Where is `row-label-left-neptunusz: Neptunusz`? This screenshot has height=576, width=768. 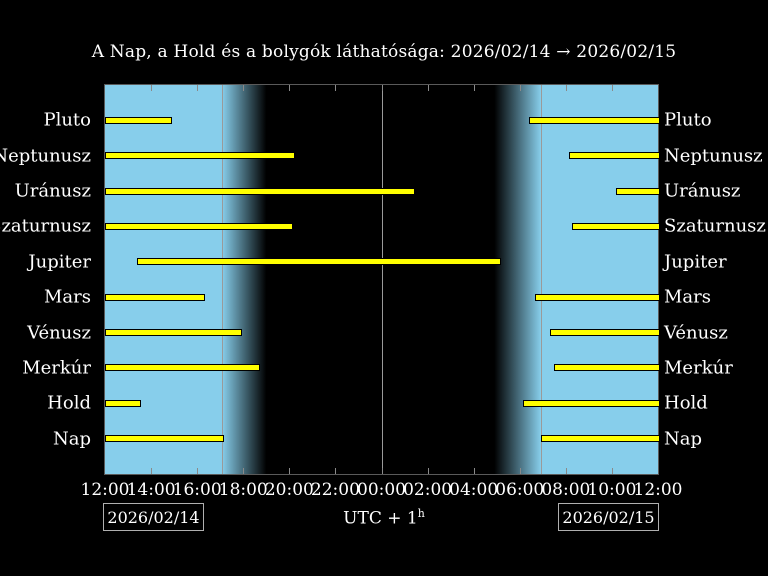 row-label-left-neptunusz: Neptunusz is located at coordinates (45, 156).